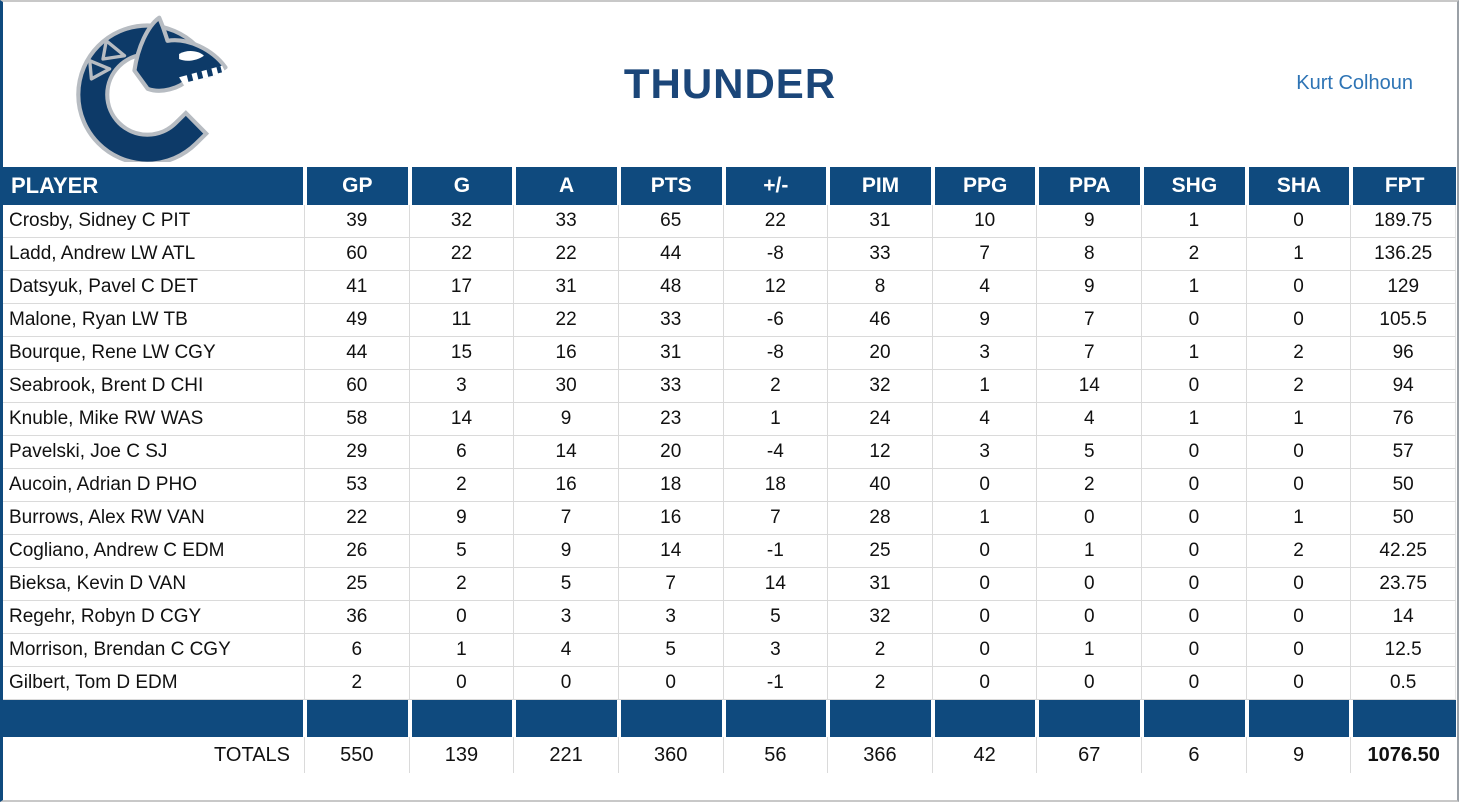 This screenshot has height=802, width=1459. Describe the element at coordinates (357, 320) in the screenshot. I see `stat-cell: 49` at that location.